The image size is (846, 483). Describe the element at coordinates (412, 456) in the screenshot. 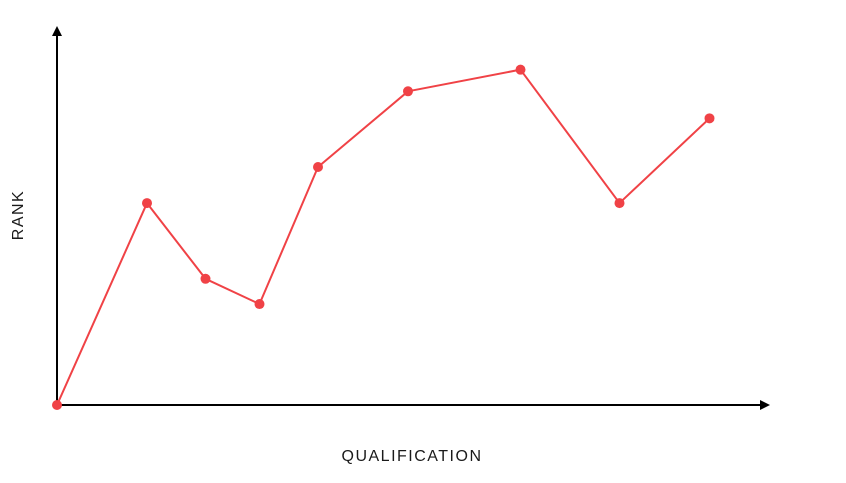

I see `x-axis-title: QUALIFICATION` at that location.